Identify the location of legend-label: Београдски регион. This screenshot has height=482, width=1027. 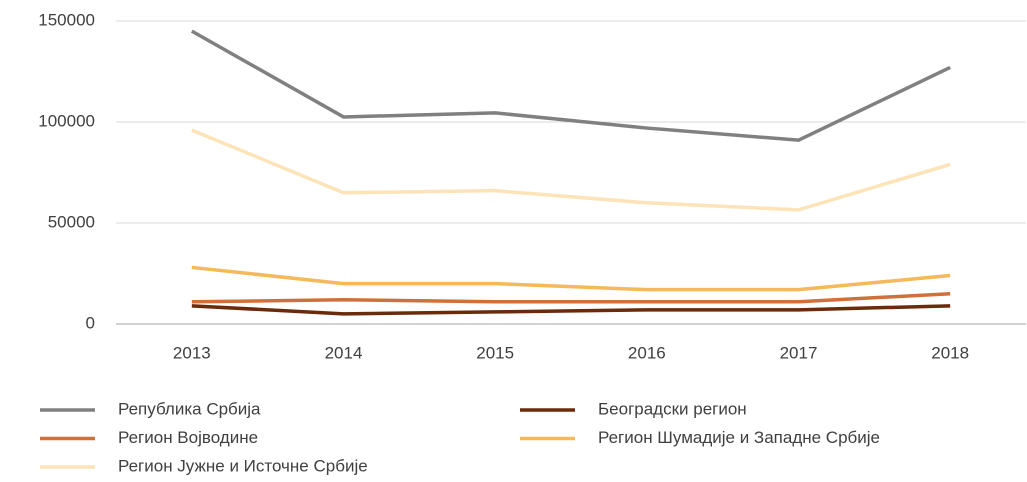
(672, 408).